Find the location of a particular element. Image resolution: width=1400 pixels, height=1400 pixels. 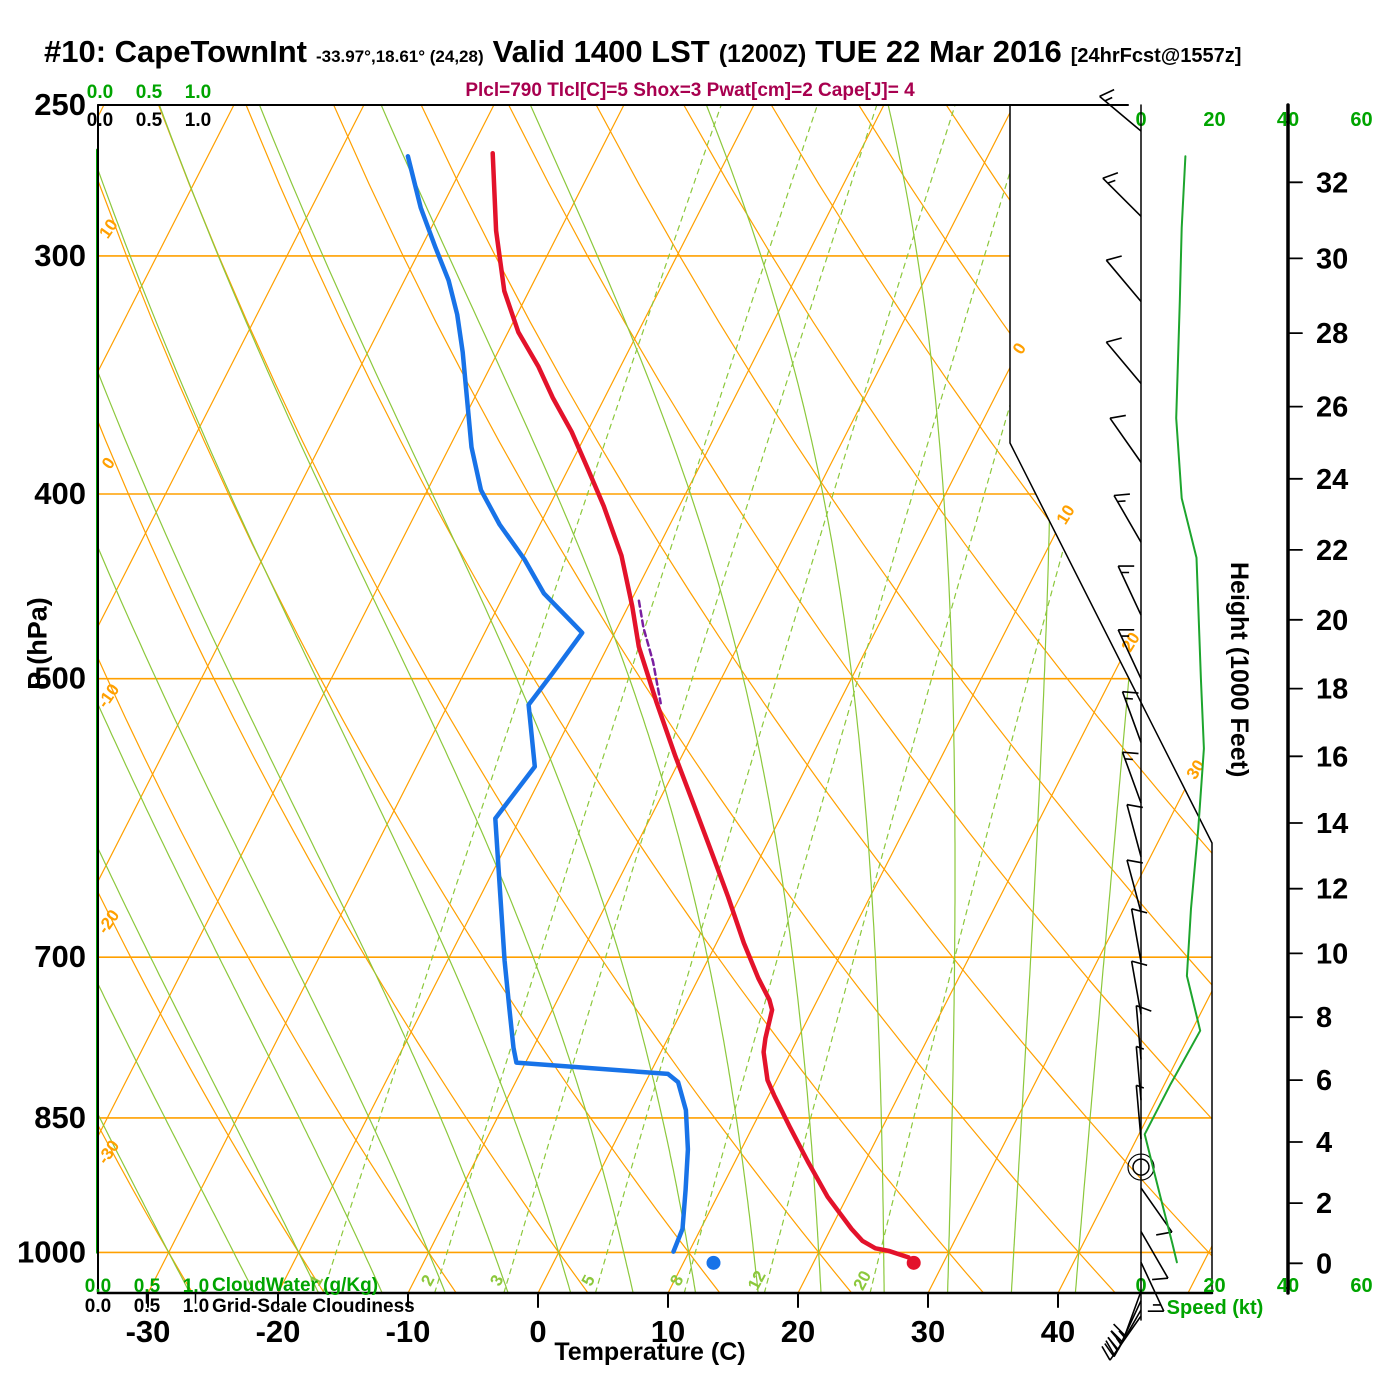

cloudiness-legend: Grid-Scale Cloudiness is located at coordinates (313, 1306).